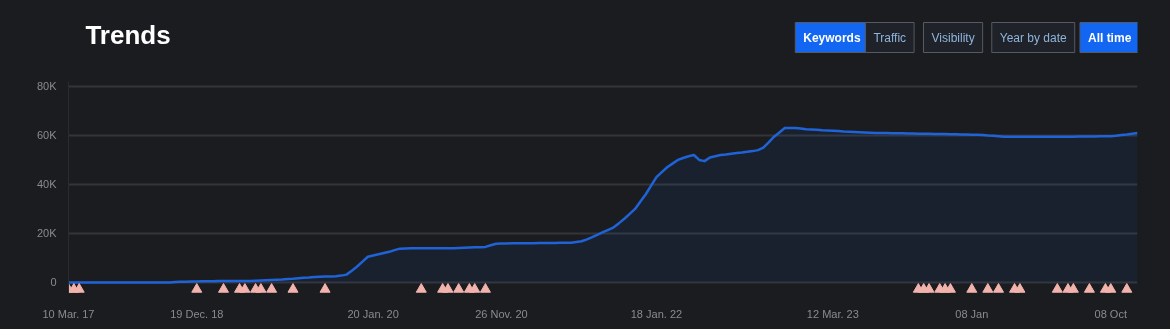  Describe the element at coordinates (953, 37) in the screenshot. I see `text: Visibility` at that location.